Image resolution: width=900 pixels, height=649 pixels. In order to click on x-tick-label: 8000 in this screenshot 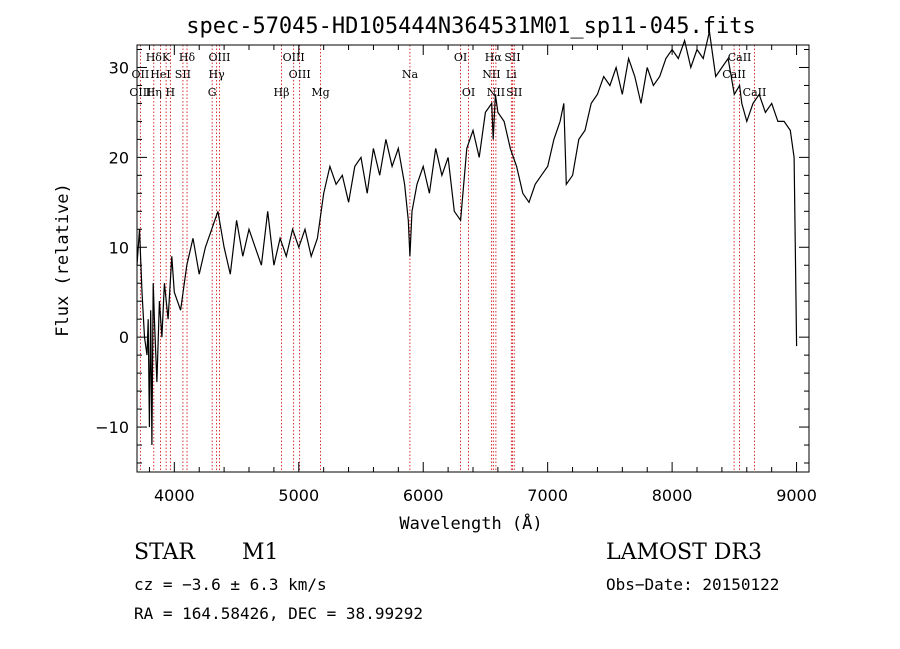, I will do `click(672, 495)`.